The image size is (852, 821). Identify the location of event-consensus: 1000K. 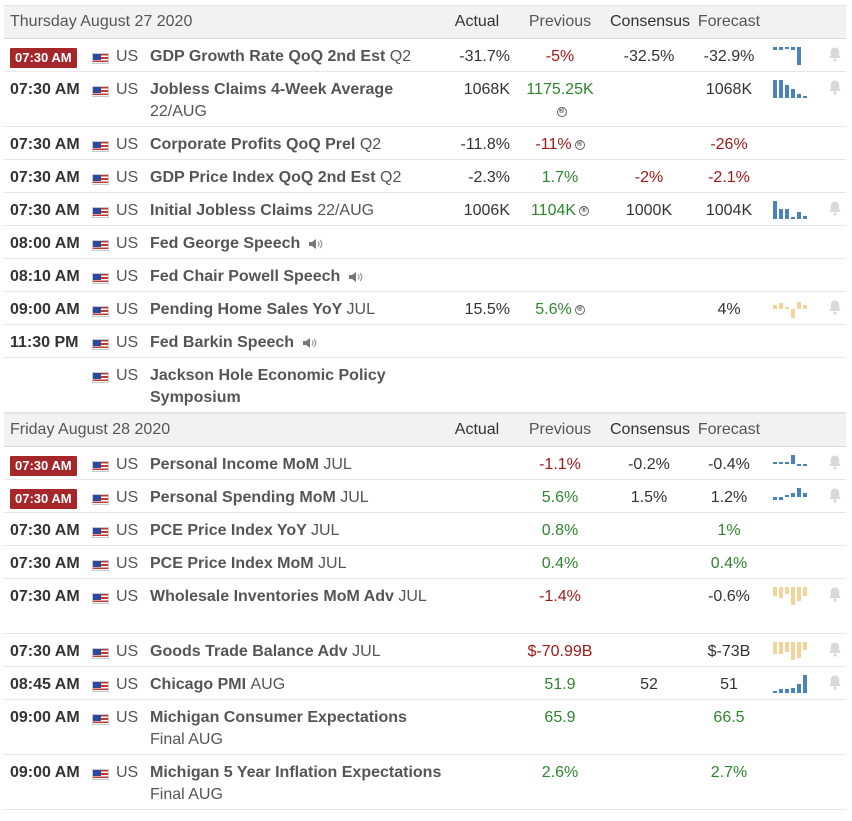
(649, 210).